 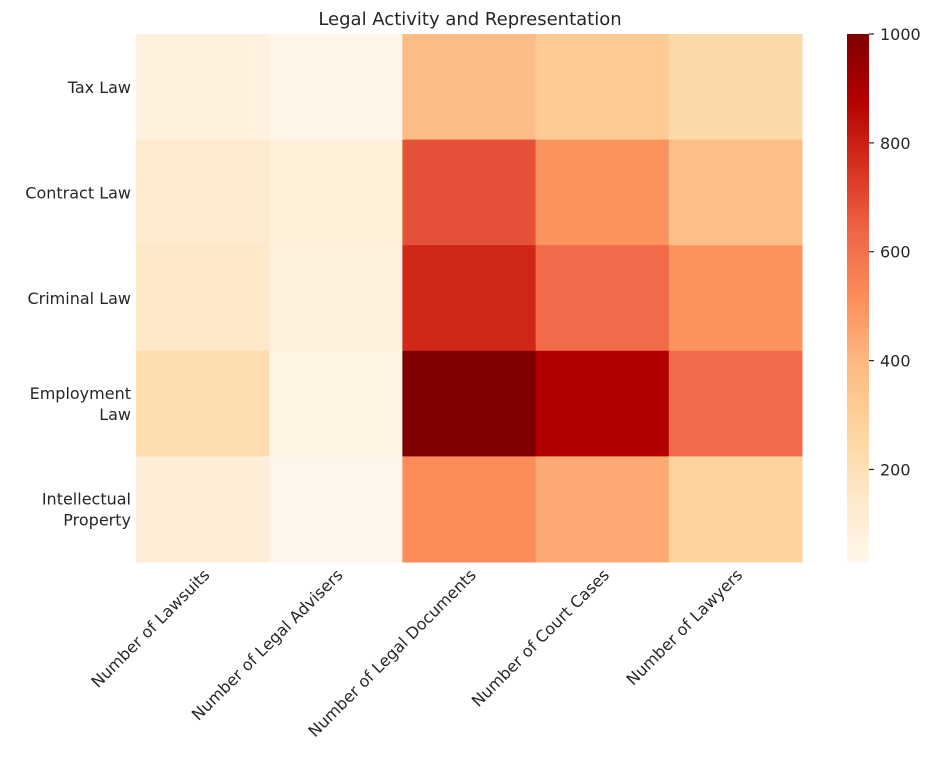 What do you see at coordinates (469, 19) in the screenshot?
I see `chart-title: Legal Activity and Representation` at bounding box center [469, 19].